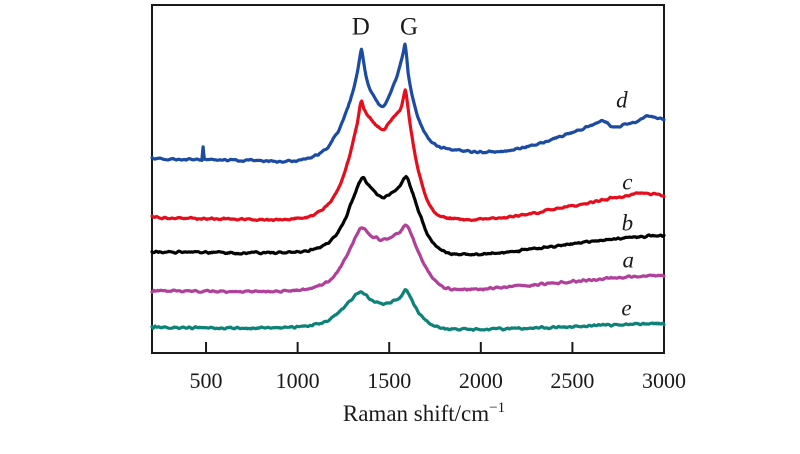 Image resolution: width=800 pixels, height=454 pixels. Describe the element at coordinates (627, 182) in the screenshot. I see `series-label-c: c` at that location.